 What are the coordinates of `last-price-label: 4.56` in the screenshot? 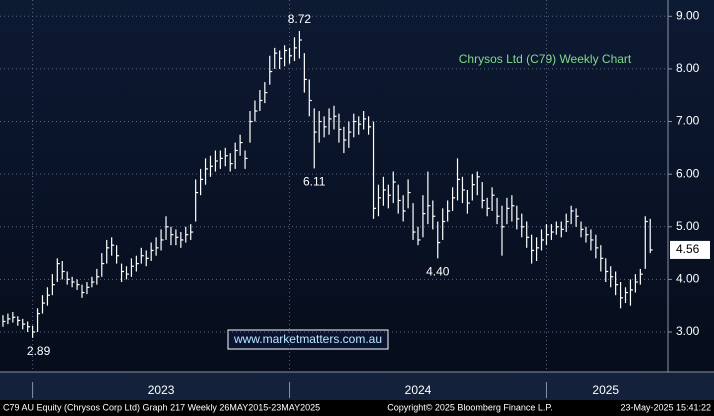 It's located at (688, 249).